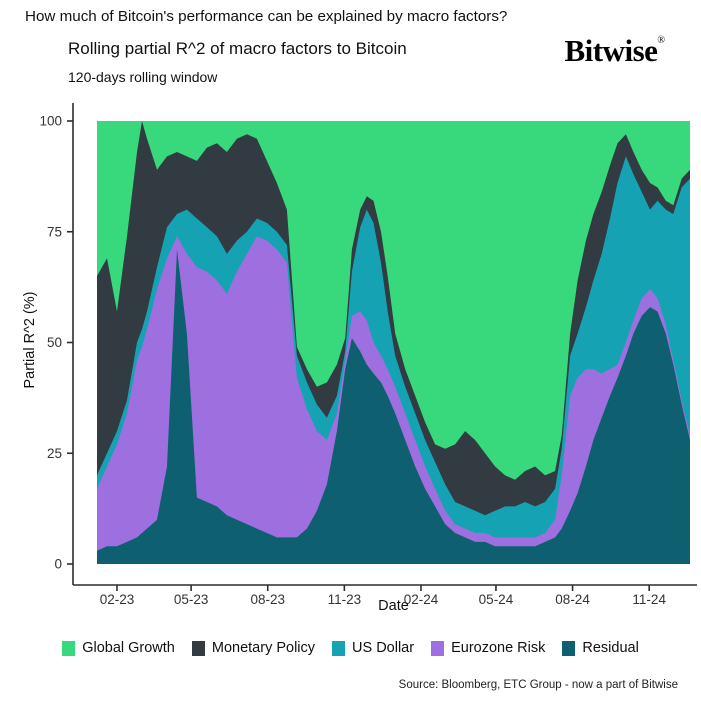 This screenshot has width=701, height=703. What do you see at coordinates (339, 648) in the screenshot?
I see `legend-swatch-us-dollar` at bounding box center [339, 648].